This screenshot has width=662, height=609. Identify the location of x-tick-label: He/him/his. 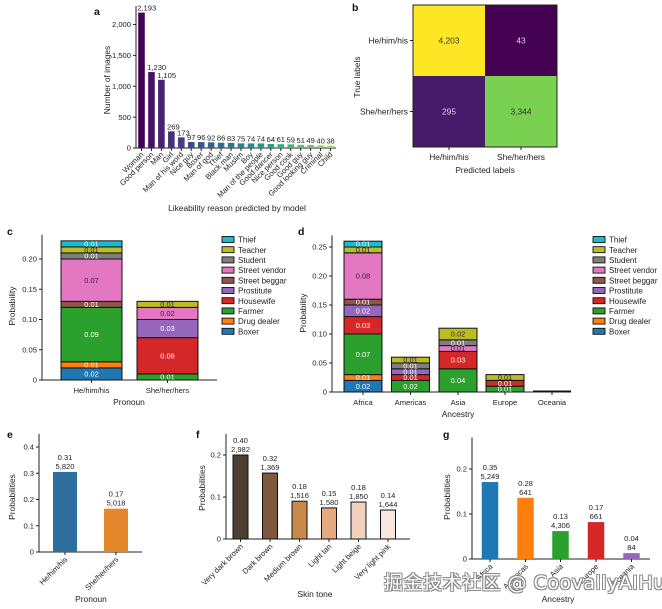
(449, 157).